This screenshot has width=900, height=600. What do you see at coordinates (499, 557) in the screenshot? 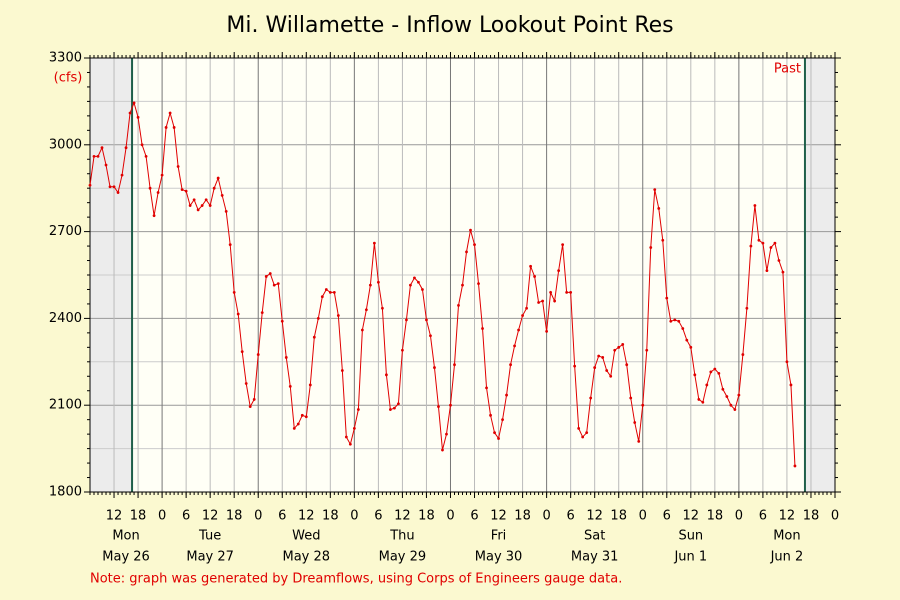
I see `date-label: May 30` at bounding box center [499, 557].